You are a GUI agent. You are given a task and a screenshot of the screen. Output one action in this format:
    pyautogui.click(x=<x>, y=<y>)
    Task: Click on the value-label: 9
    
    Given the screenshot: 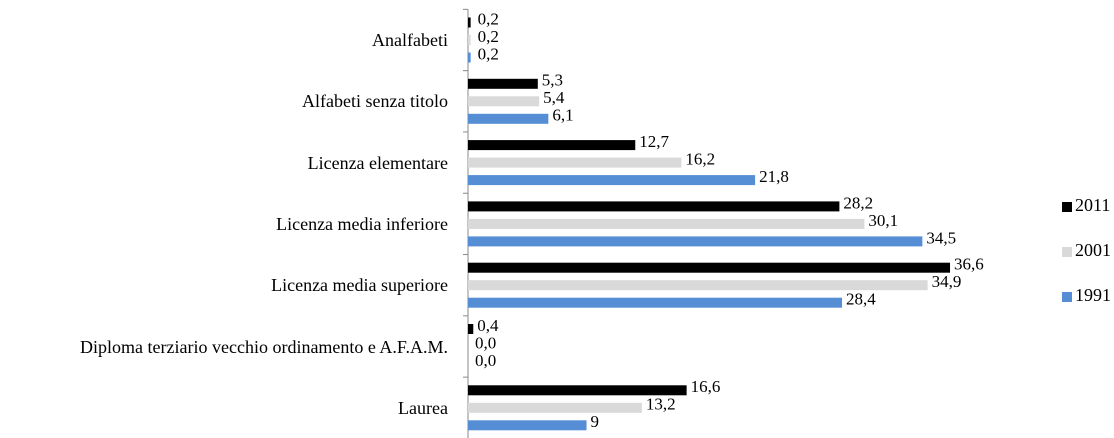 What is the action you would take?
    pyautogui.click(x=595, y=421)
    